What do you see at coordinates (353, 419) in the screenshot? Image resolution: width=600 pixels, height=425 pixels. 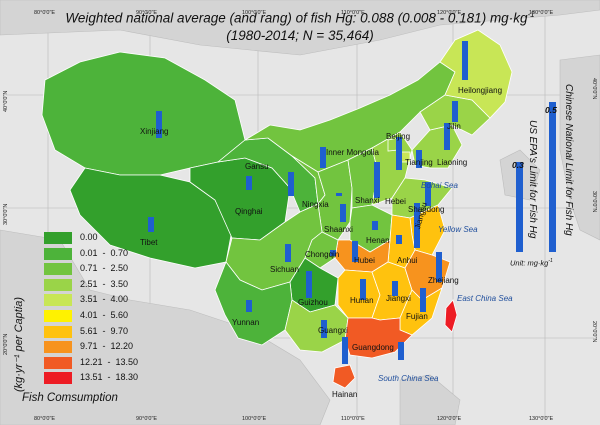 I see `tick-bottom-110: 110°0'0"E` at bounding box center [353, 419].